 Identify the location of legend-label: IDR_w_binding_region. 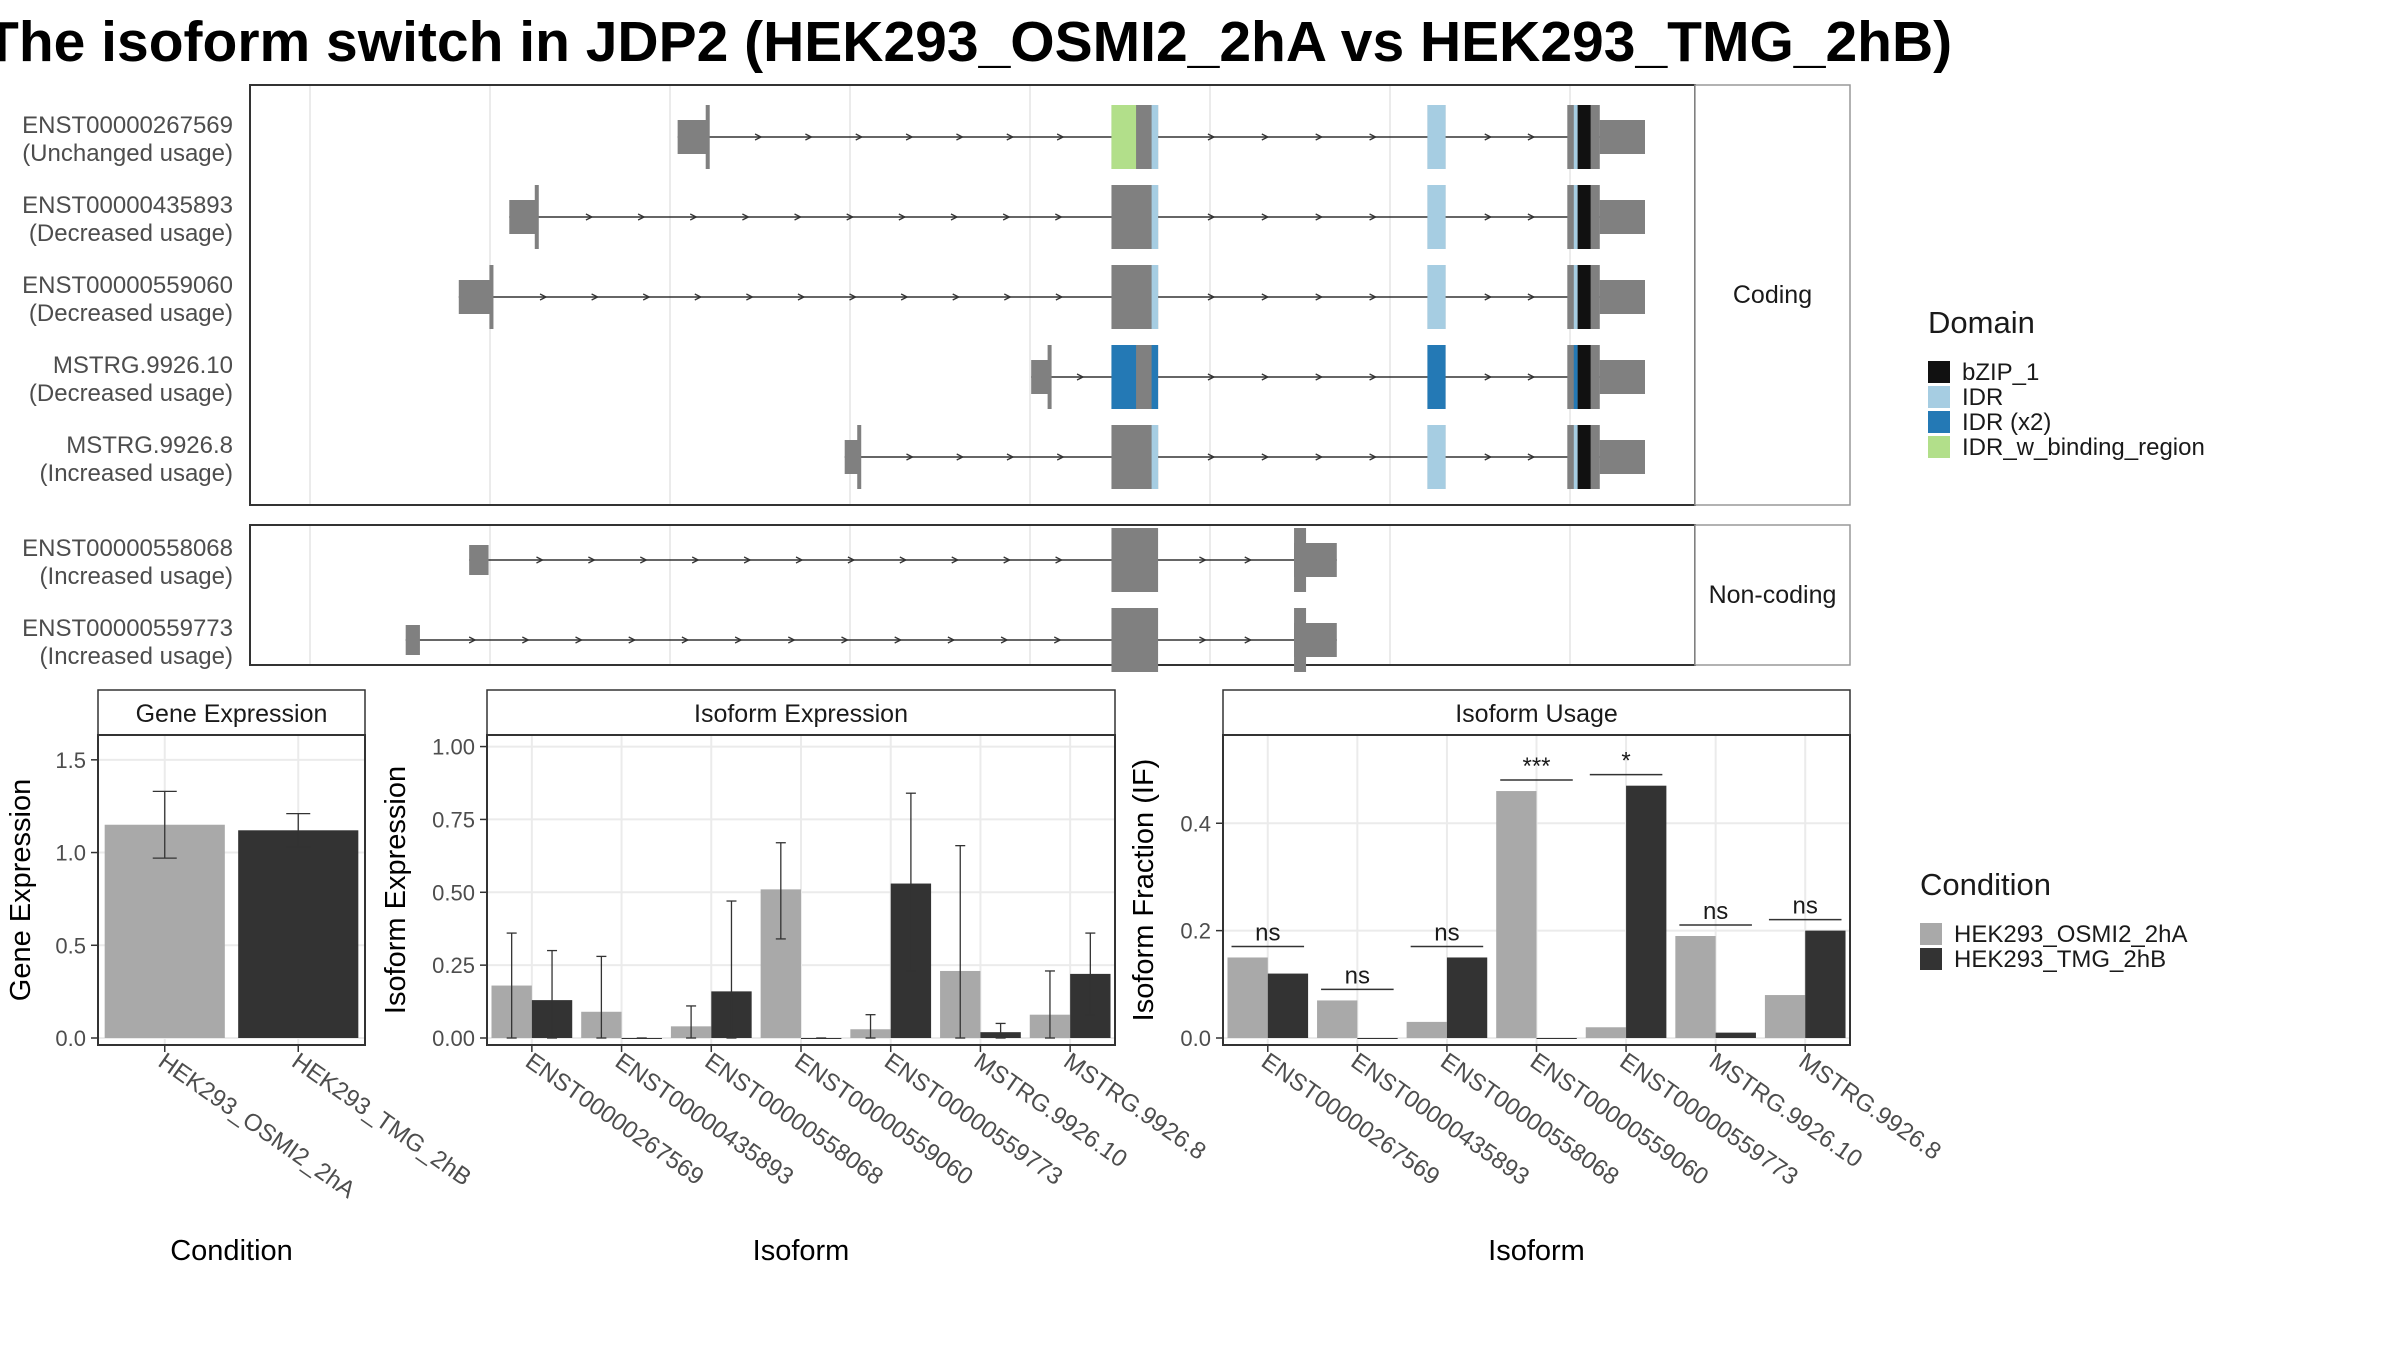
(2083, 447).